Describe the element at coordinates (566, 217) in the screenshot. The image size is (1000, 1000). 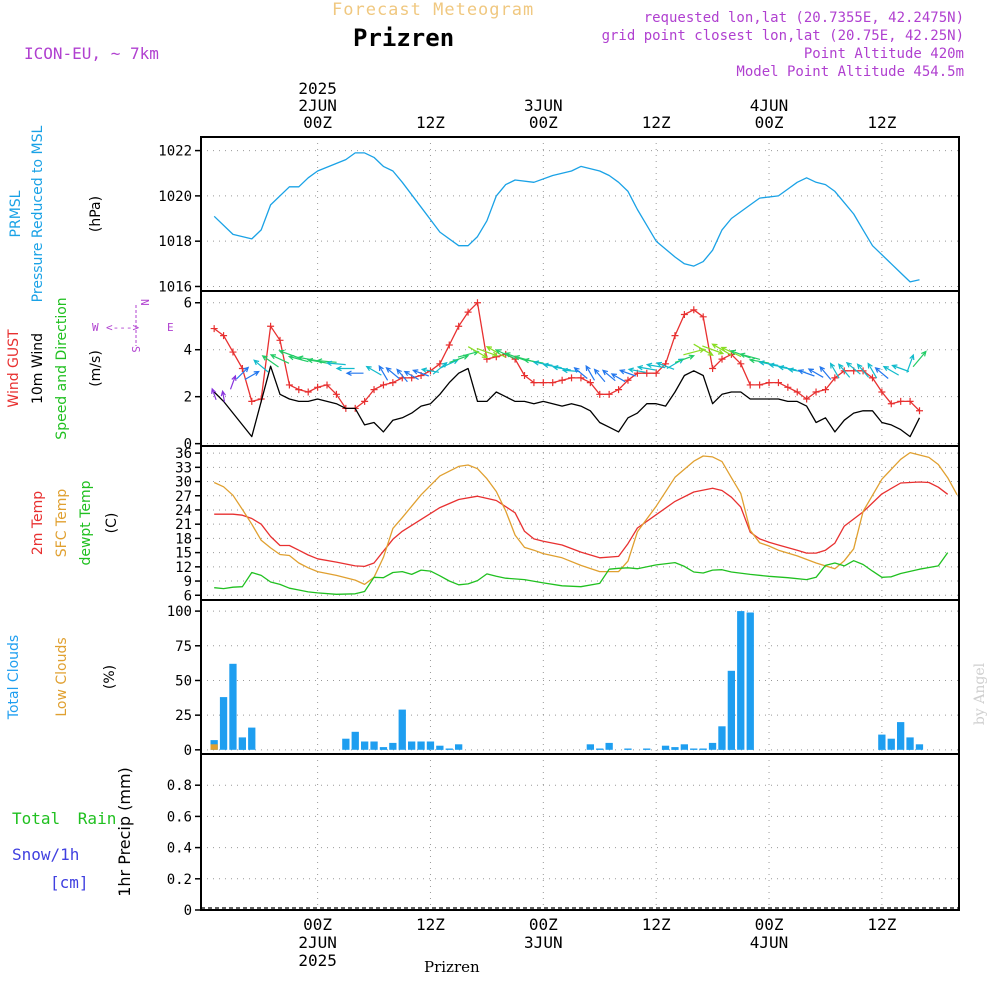
I see `prmsl-line` at that location.